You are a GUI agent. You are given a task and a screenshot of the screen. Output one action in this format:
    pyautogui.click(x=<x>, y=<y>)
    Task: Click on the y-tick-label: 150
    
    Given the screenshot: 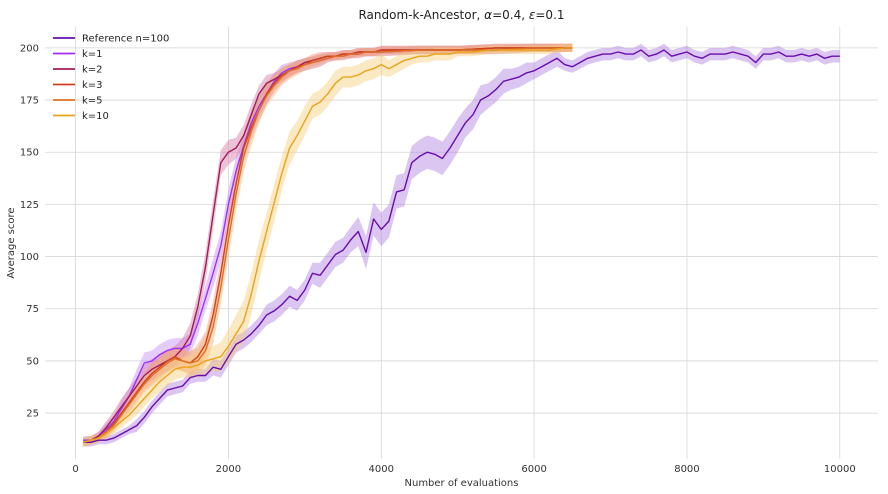 What is the action you would take?
    pyautogui.click(x=29, y=153)
    